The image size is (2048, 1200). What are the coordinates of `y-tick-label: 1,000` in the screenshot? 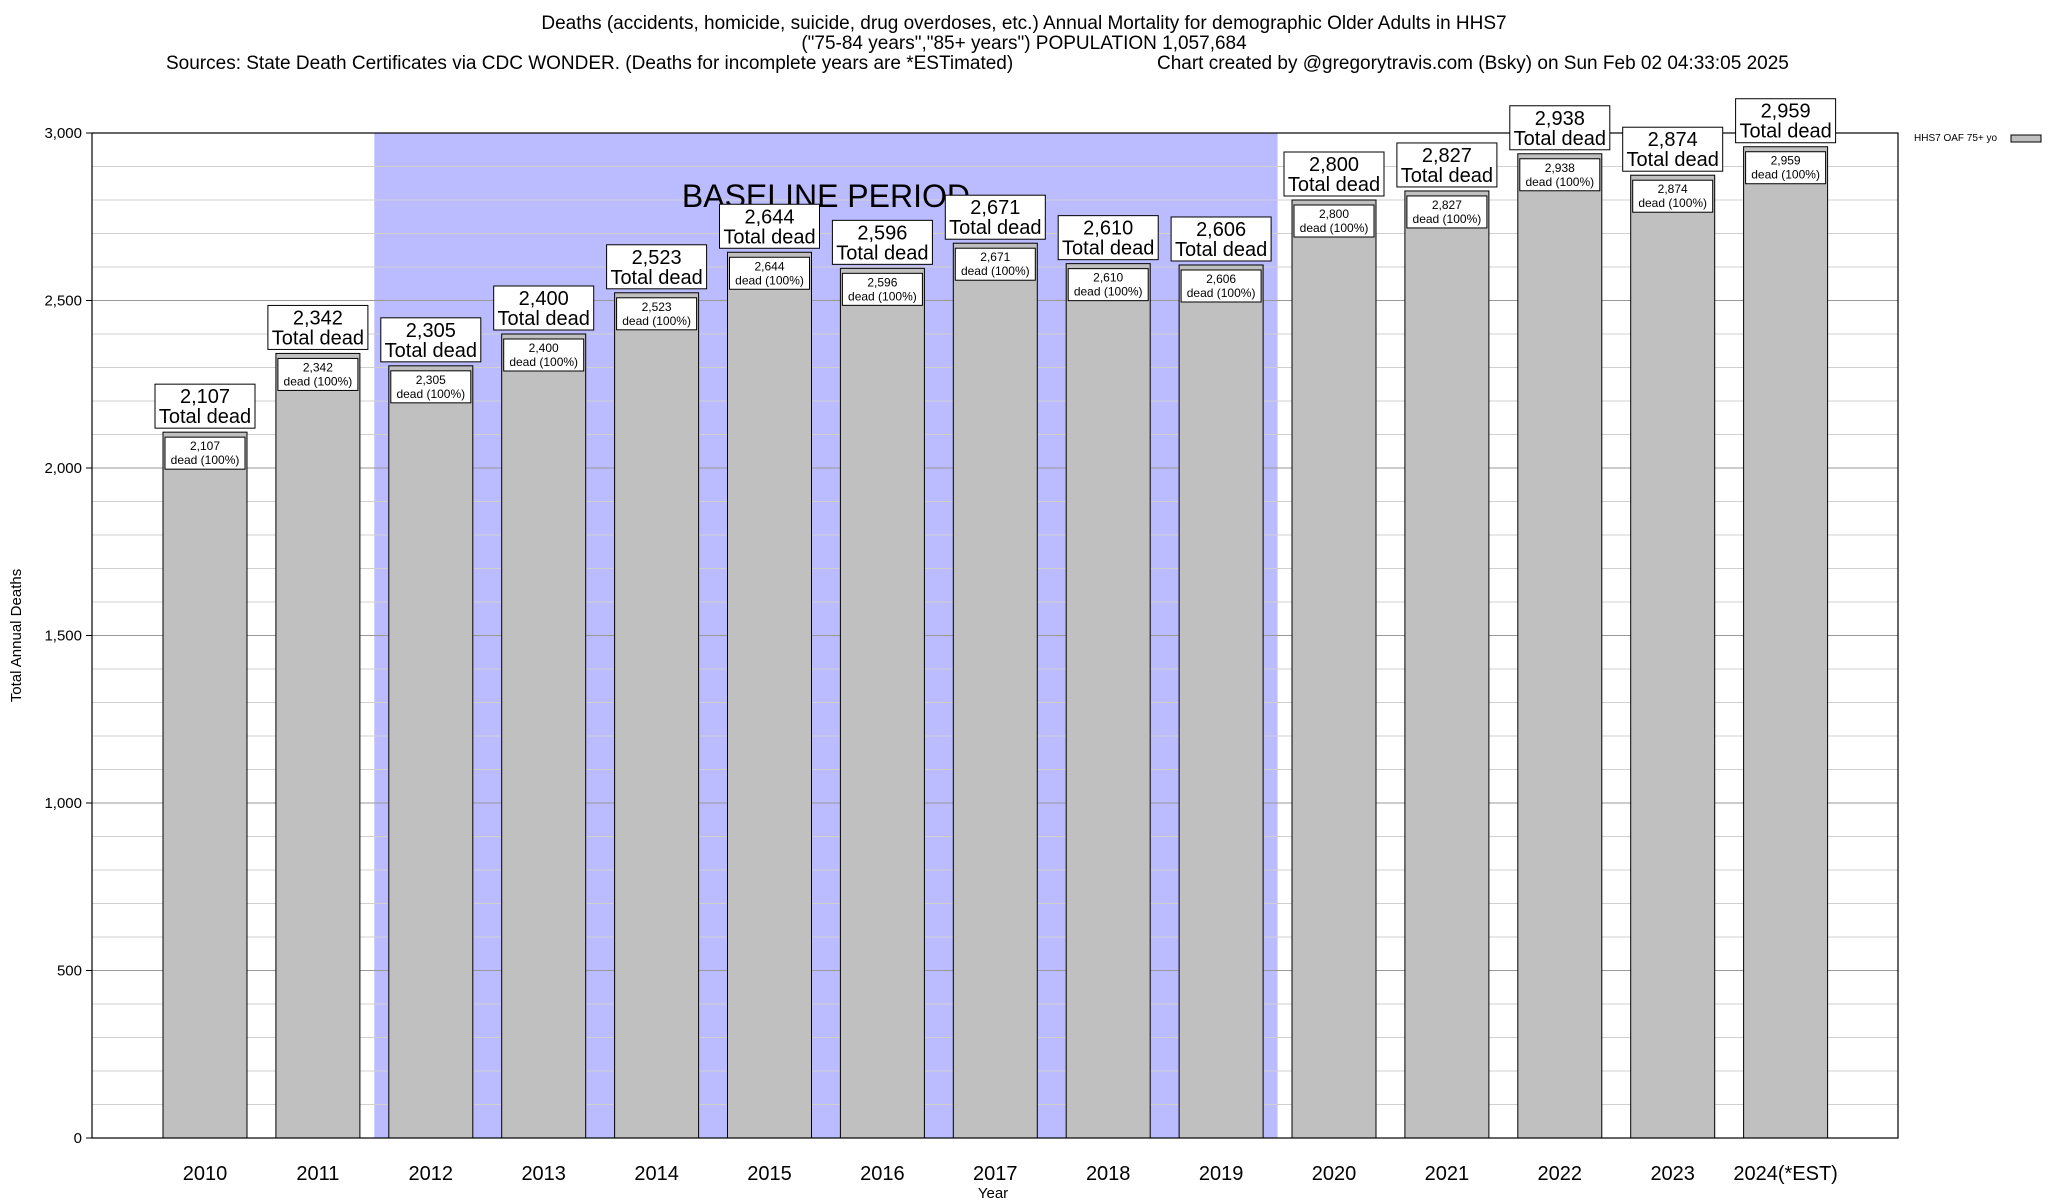 It's located at (63, 803).